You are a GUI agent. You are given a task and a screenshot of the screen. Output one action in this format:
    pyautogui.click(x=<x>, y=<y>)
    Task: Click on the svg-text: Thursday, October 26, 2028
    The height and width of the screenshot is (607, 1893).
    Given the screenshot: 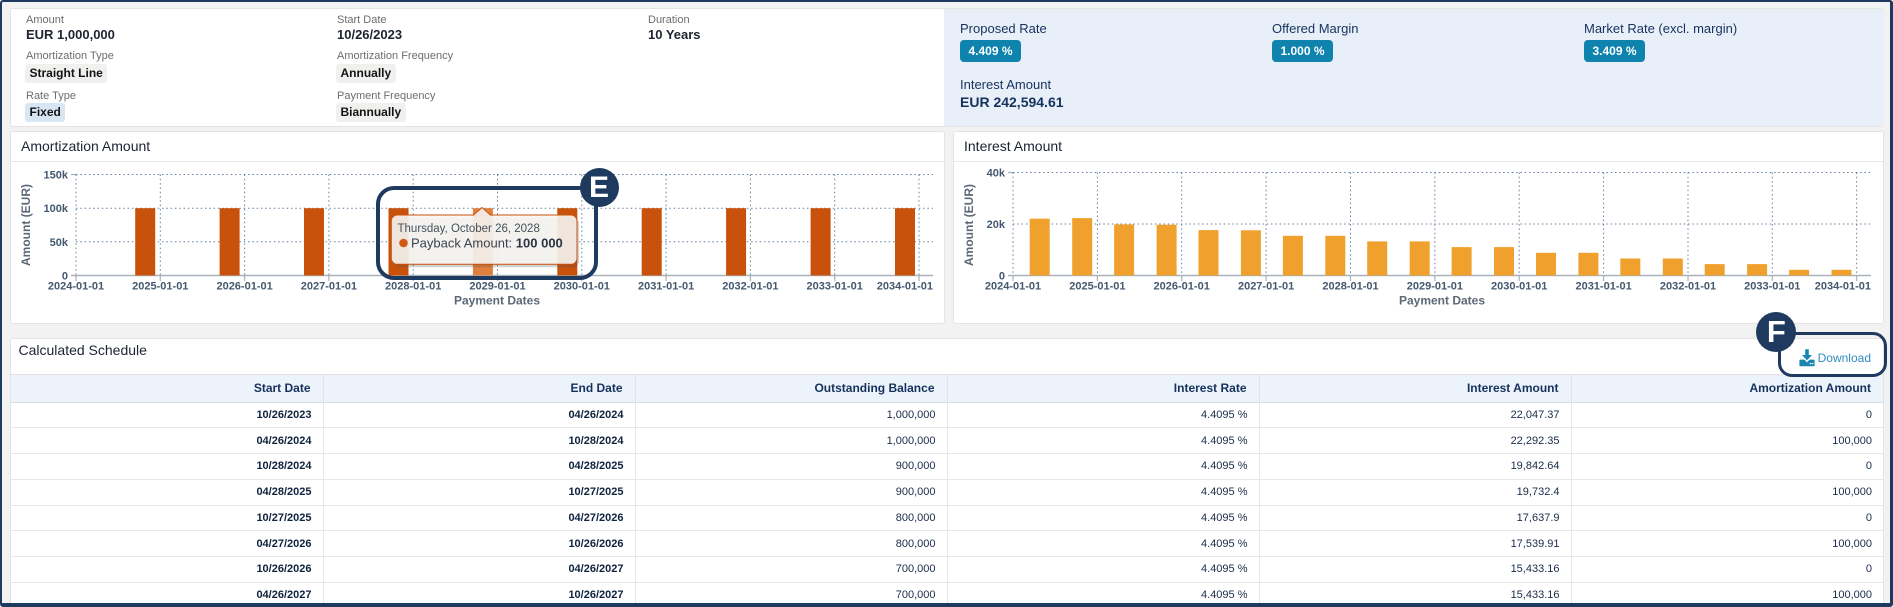 What is the action you would take?
    pyautogui.click(x=469, y=229)
    